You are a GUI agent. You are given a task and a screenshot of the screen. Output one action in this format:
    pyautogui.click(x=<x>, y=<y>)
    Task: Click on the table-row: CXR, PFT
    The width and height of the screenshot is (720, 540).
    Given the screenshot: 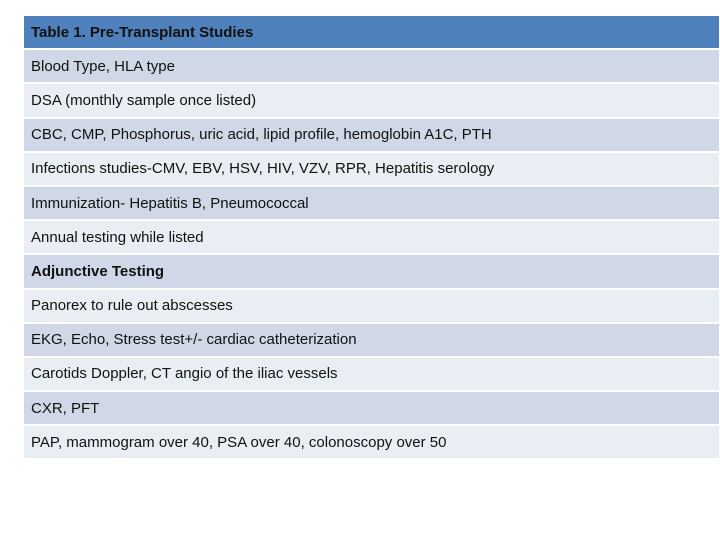 What is the action you would take?
    pyautogui.click(x=371, y=409)
    